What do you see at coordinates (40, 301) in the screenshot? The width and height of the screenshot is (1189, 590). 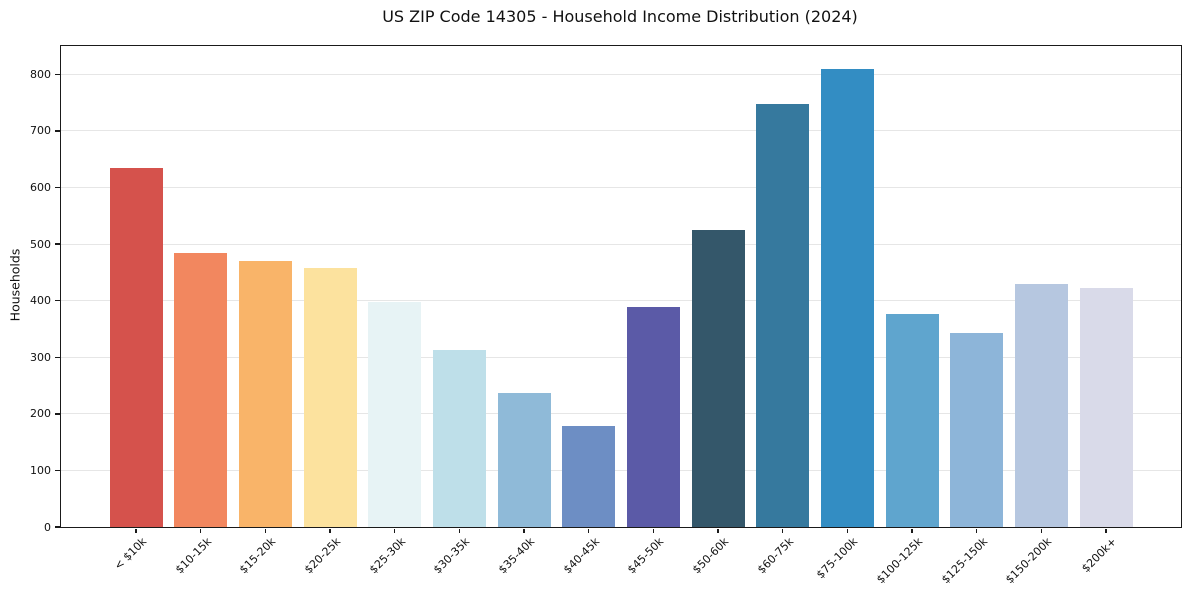 I see `y-tick-label: 400` at bounding box center [40, 301].